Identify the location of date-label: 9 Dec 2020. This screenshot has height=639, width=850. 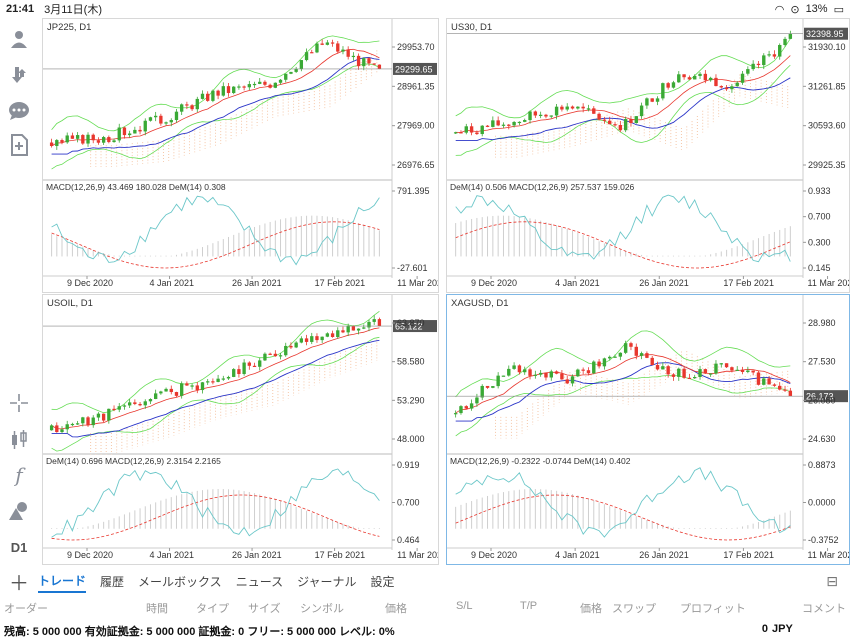
(90, 283).